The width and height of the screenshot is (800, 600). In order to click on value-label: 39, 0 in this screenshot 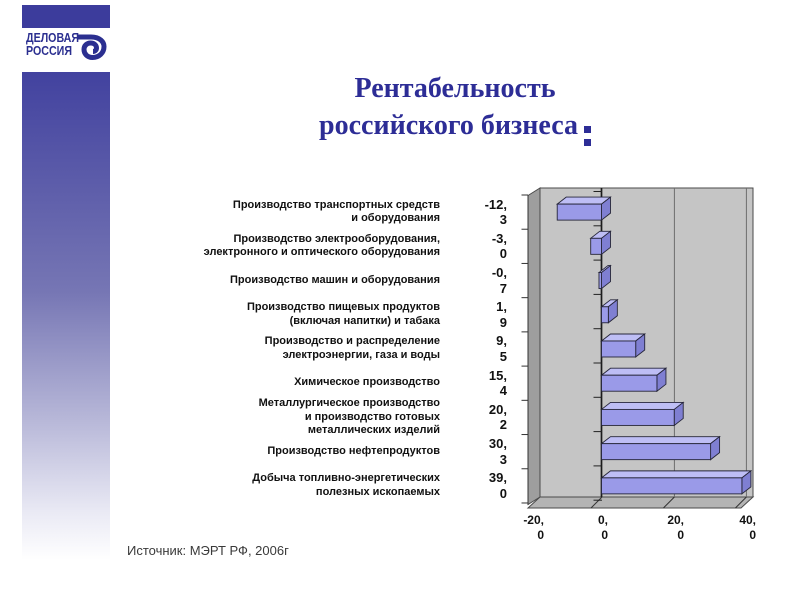, I will do `click(497, 485)`.